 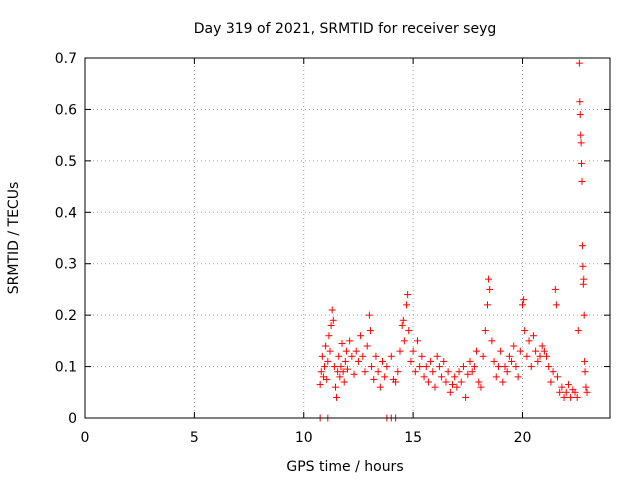 I want to click on y-tick-label: 0.2, so click(x=66, y=316).